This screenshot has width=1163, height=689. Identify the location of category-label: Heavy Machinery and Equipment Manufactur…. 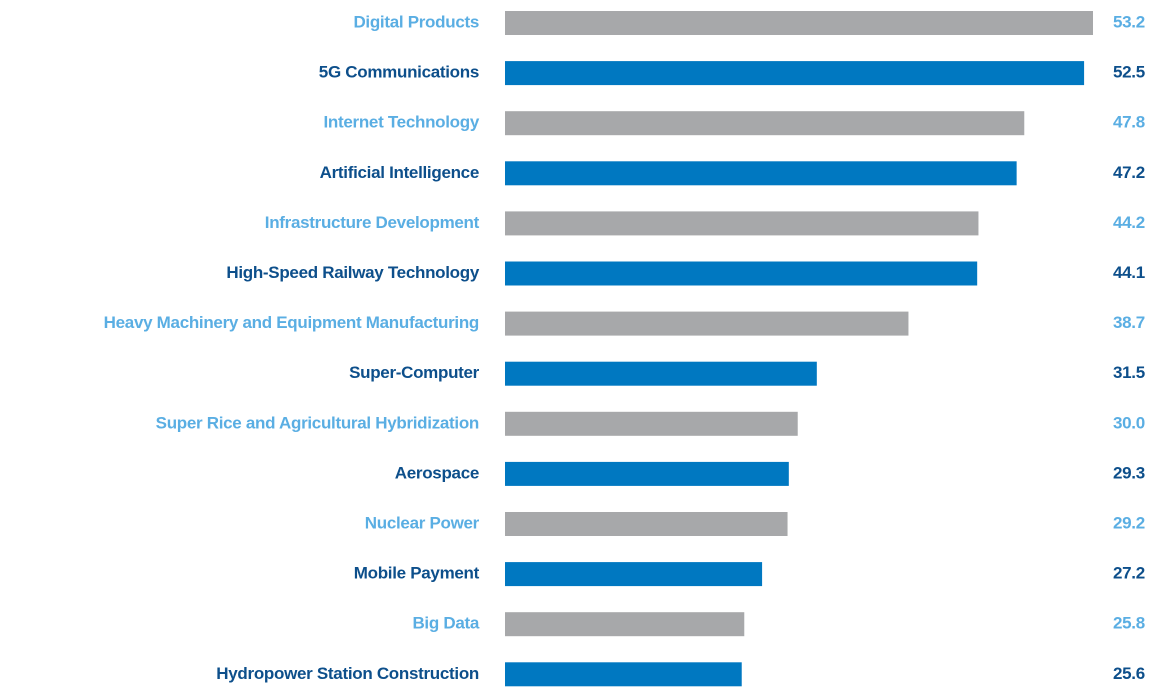
(291, 322).